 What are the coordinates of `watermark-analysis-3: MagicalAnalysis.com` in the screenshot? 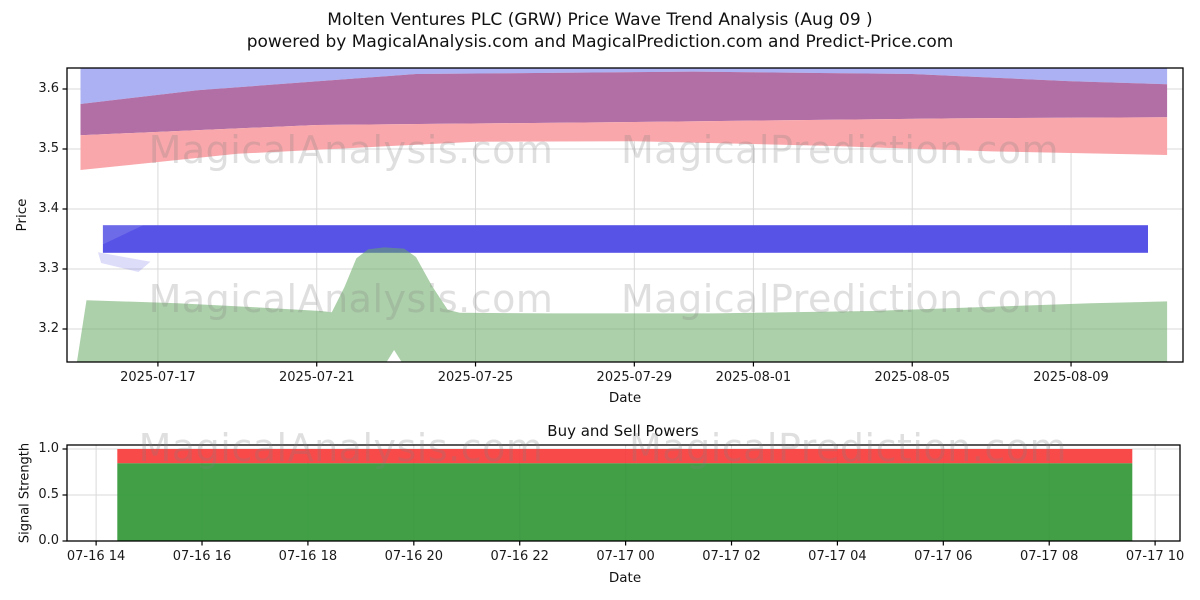 It's located at (341, 448).